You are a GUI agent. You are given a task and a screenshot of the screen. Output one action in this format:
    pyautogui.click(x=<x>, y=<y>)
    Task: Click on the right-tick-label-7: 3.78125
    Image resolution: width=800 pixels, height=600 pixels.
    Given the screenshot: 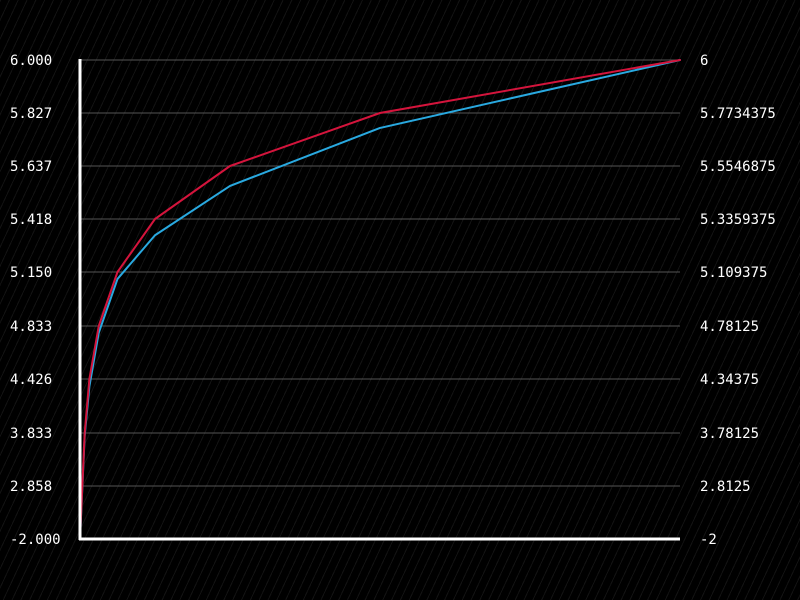 What is the action you would take?
    pyautogui.click(x=729, y=434)
    